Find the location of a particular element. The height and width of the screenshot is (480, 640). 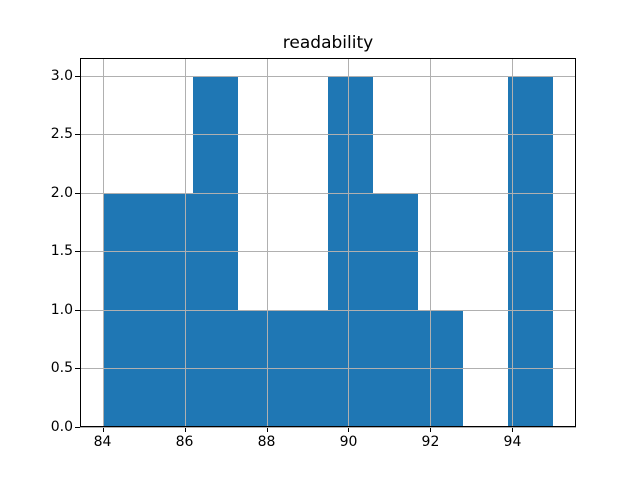

x-tick-label: 90 is located at coordinates (348, 442).